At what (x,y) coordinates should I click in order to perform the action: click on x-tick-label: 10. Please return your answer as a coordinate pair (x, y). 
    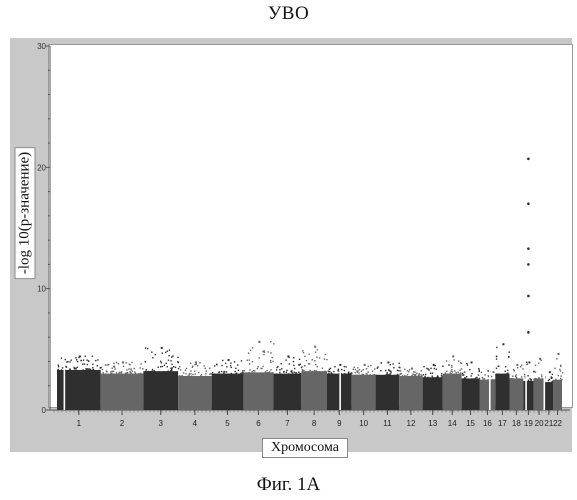
    Looking at the image, I should click on (363, 423).